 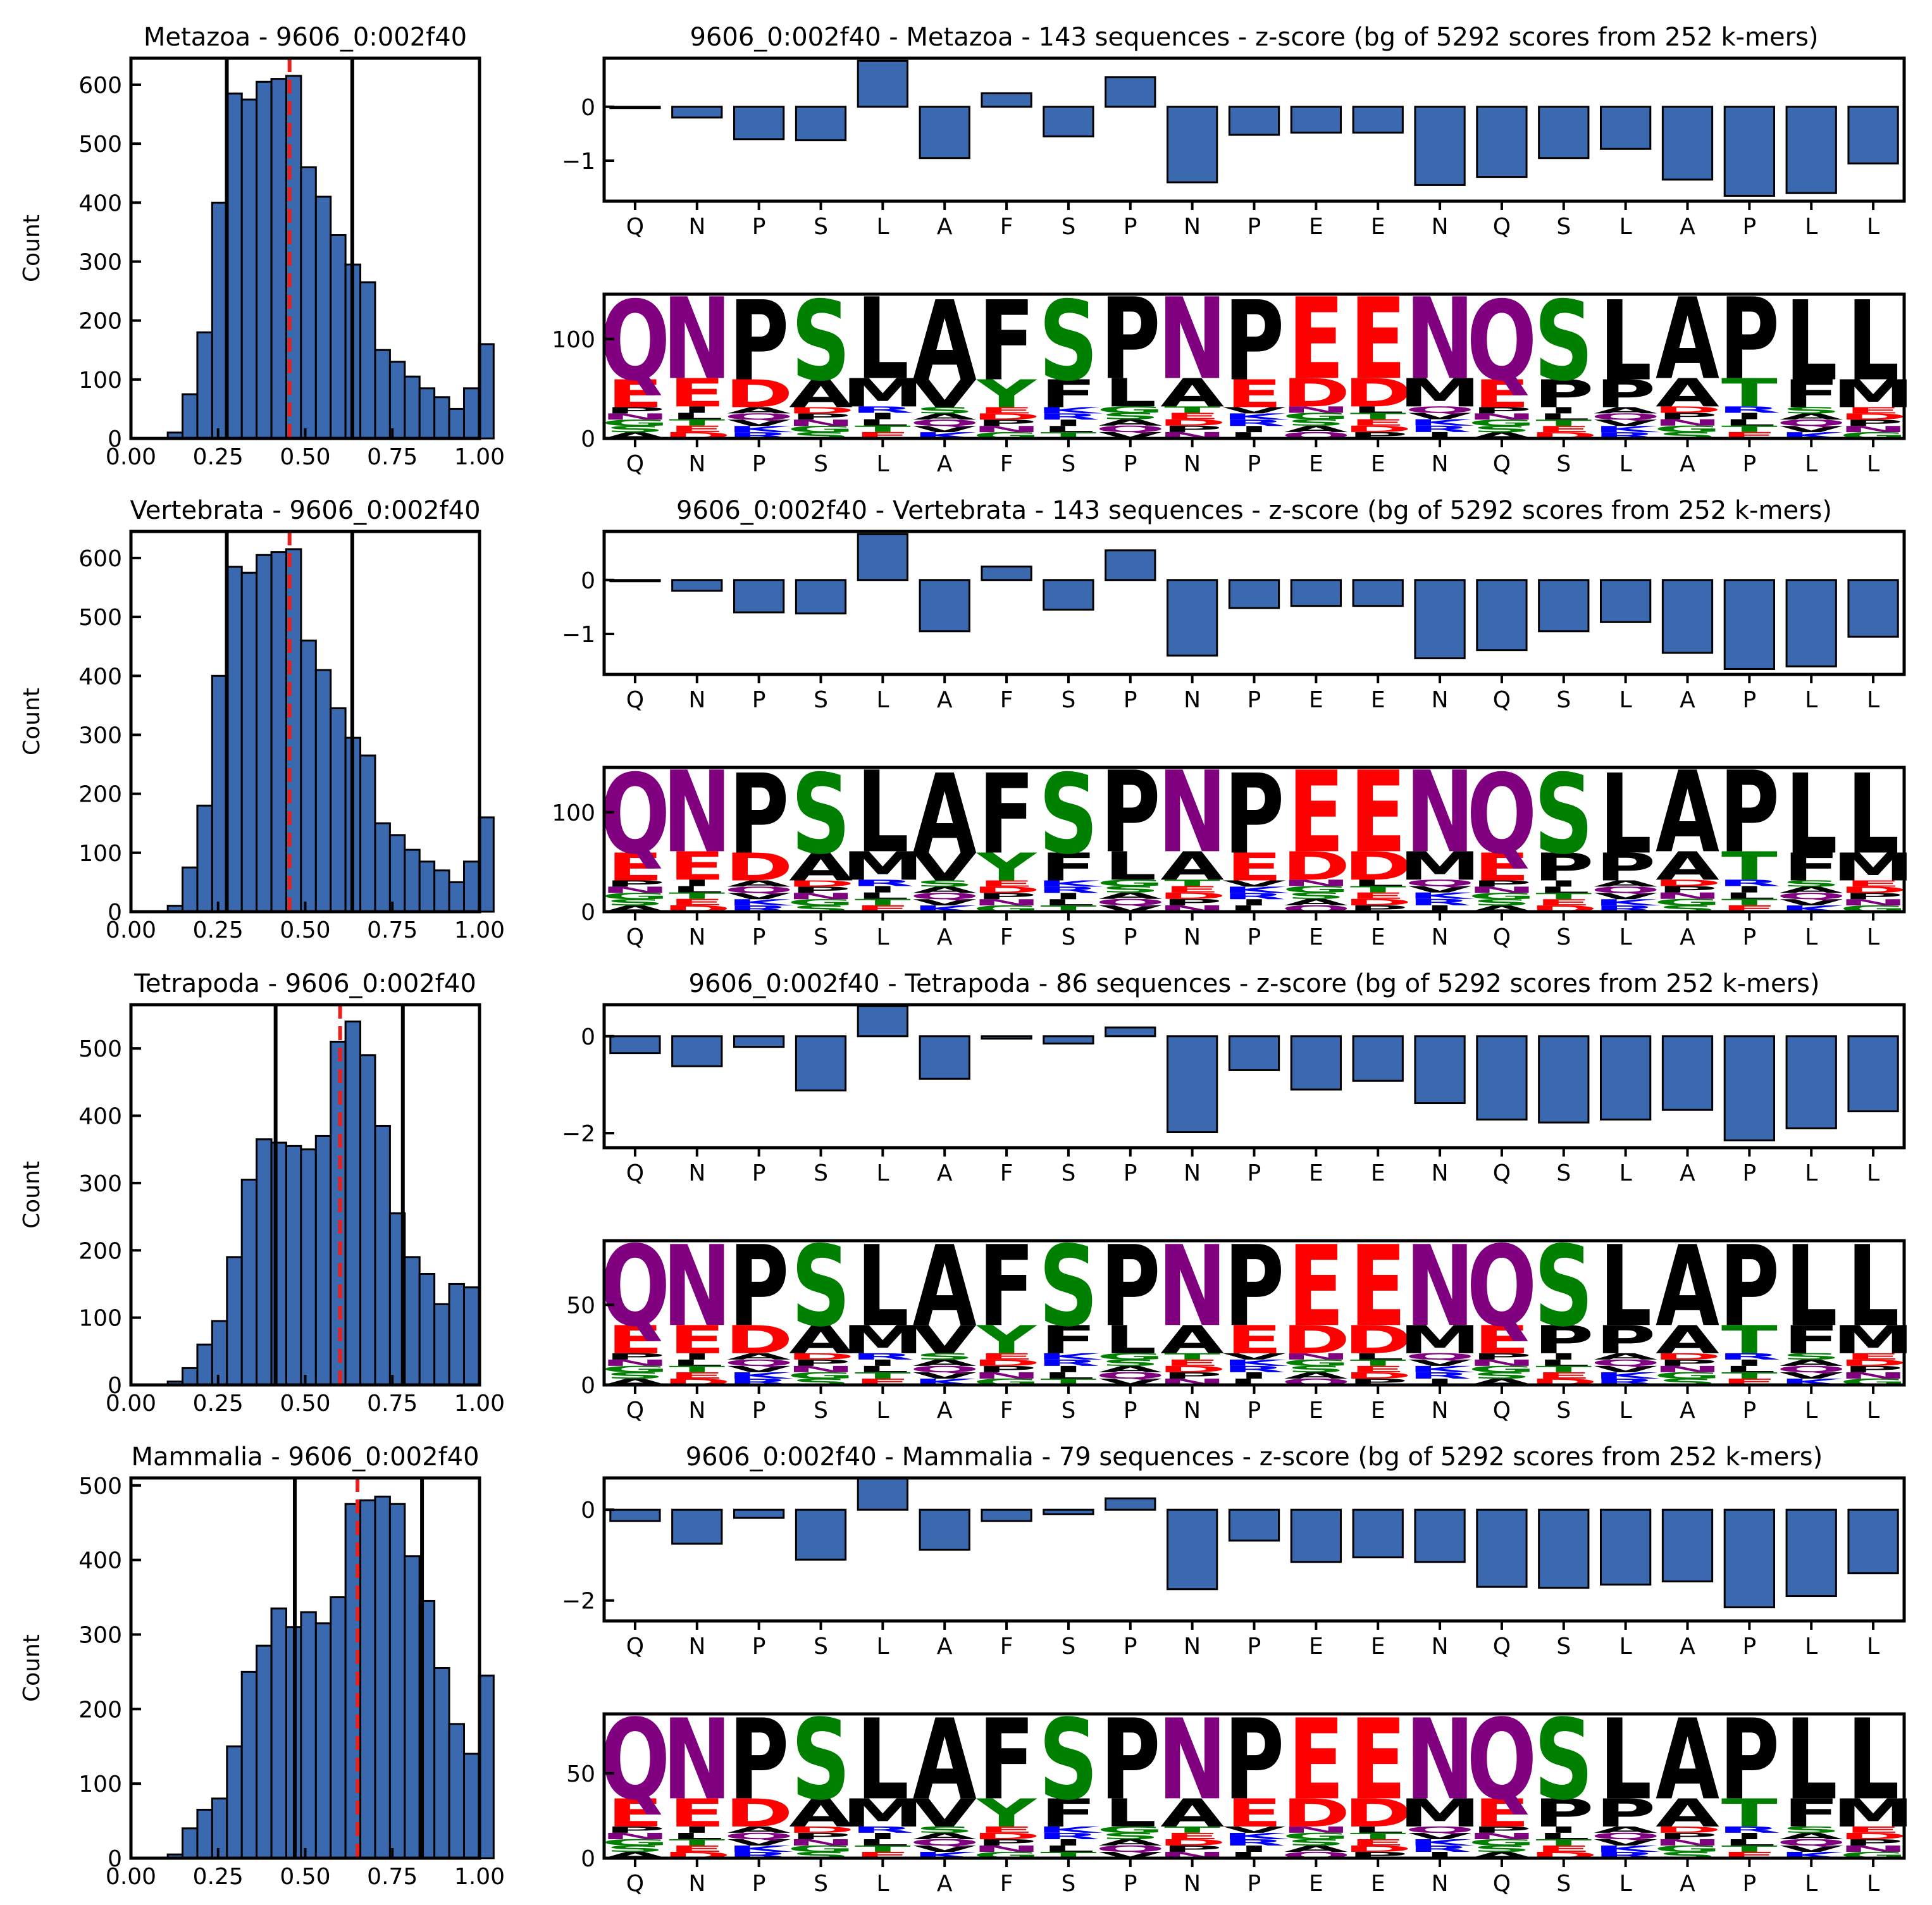 I want to click on y-tick-label: 200, so click(x=100, y=1251).